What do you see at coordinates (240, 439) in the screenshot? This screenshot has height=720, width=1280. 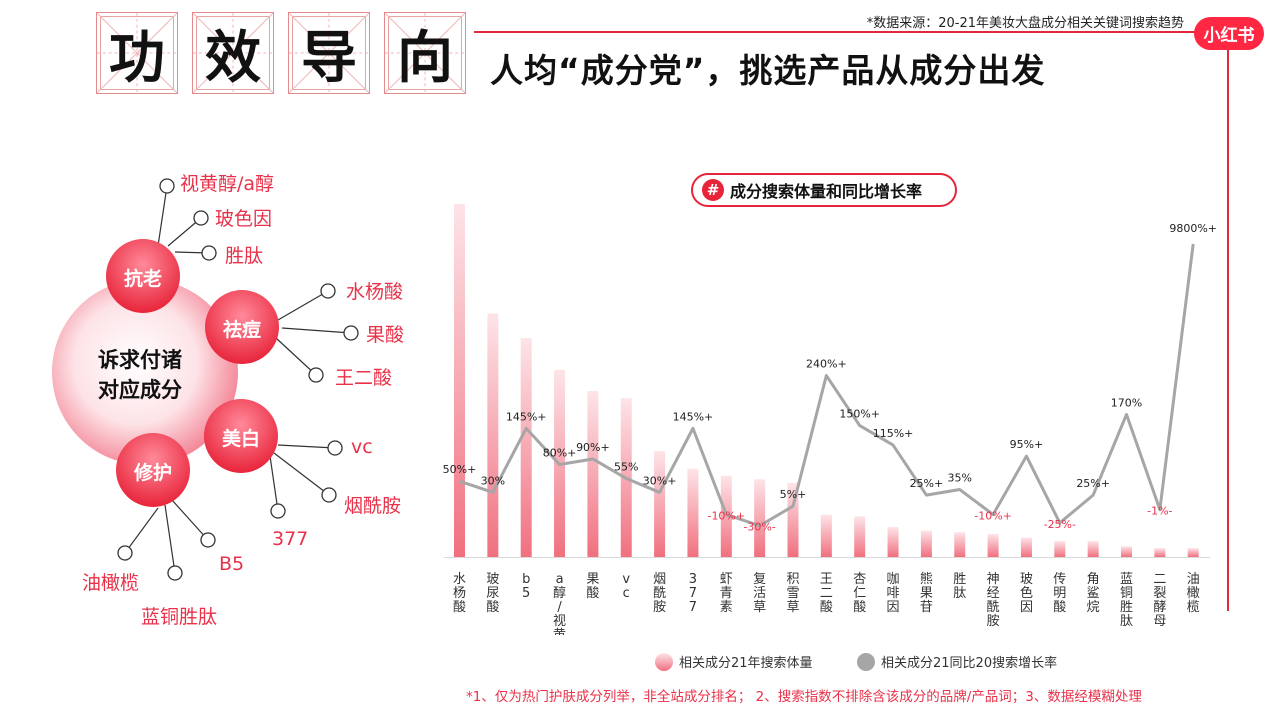 I see `group-label-whitening: 美白` at bounding box center [240, 439].